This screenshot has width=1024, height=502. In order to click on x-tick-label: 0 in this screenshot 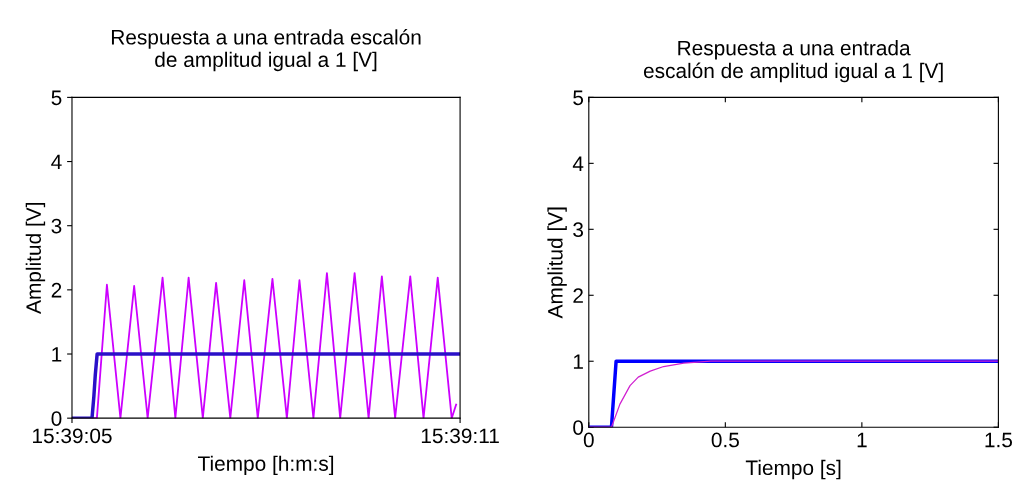, I will do `click(588, 440)`.